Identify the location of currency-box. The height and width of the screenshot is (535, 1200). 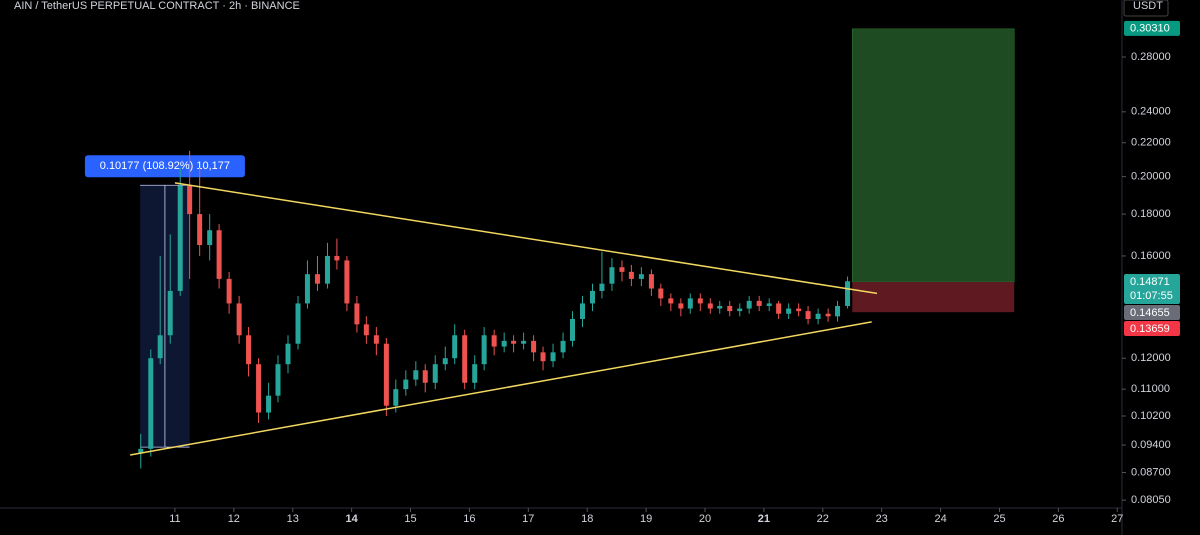
(1146, 8).